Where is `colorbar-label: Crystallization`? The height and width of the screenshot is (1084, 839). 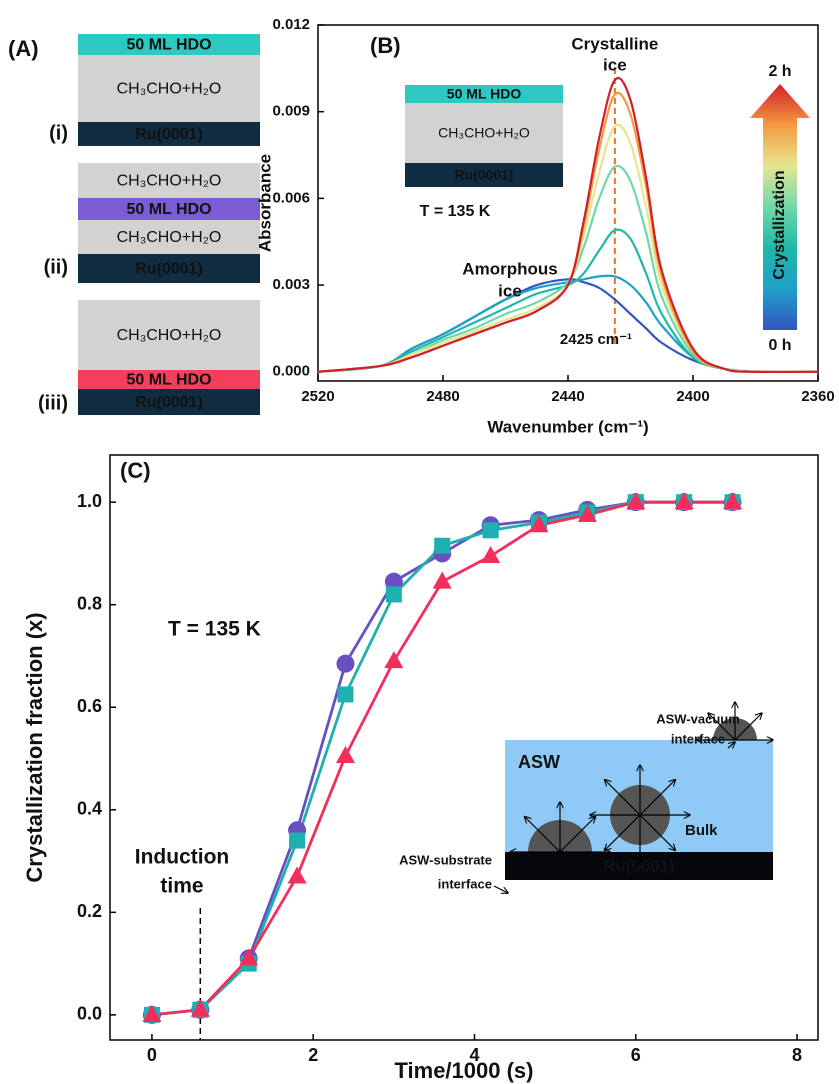
colorbar-label: Crystallization is located at coordinates (779, 224).